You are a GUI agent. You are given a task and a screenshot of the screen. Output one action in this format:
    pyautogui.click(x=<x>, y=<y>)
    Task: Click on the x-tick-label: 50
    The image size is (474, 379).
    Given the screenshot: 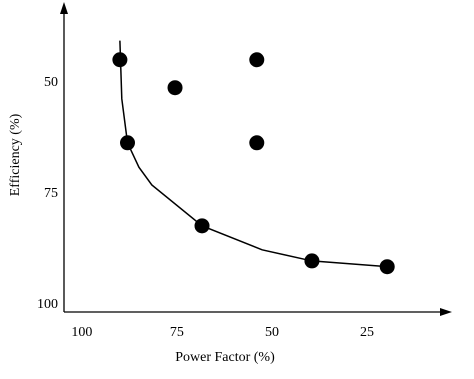 What is the action you would take?
    pyautogui.click(x=272, y=332)
    